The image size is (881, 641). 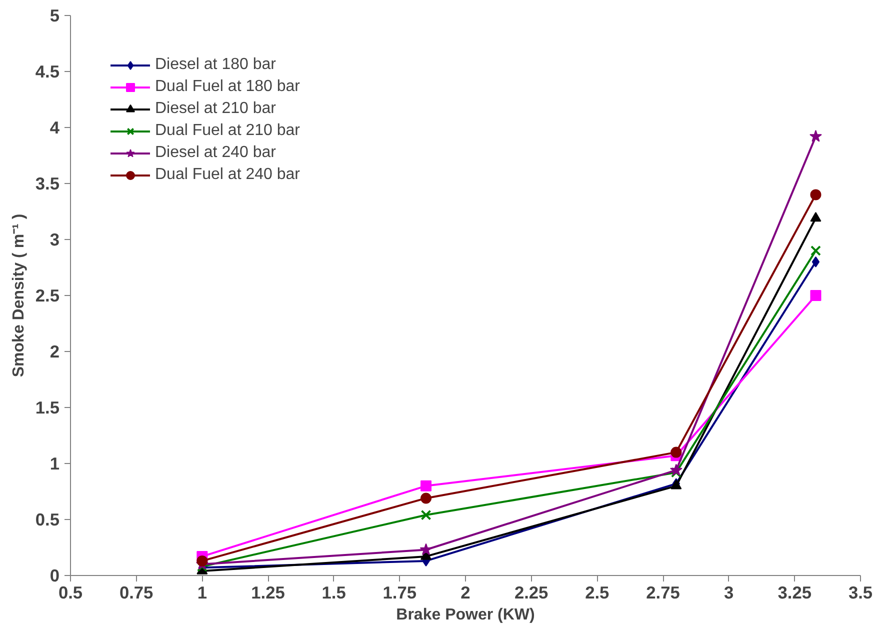 I want to click on x-tick-label: 2.75, so click(x=663, y=592).